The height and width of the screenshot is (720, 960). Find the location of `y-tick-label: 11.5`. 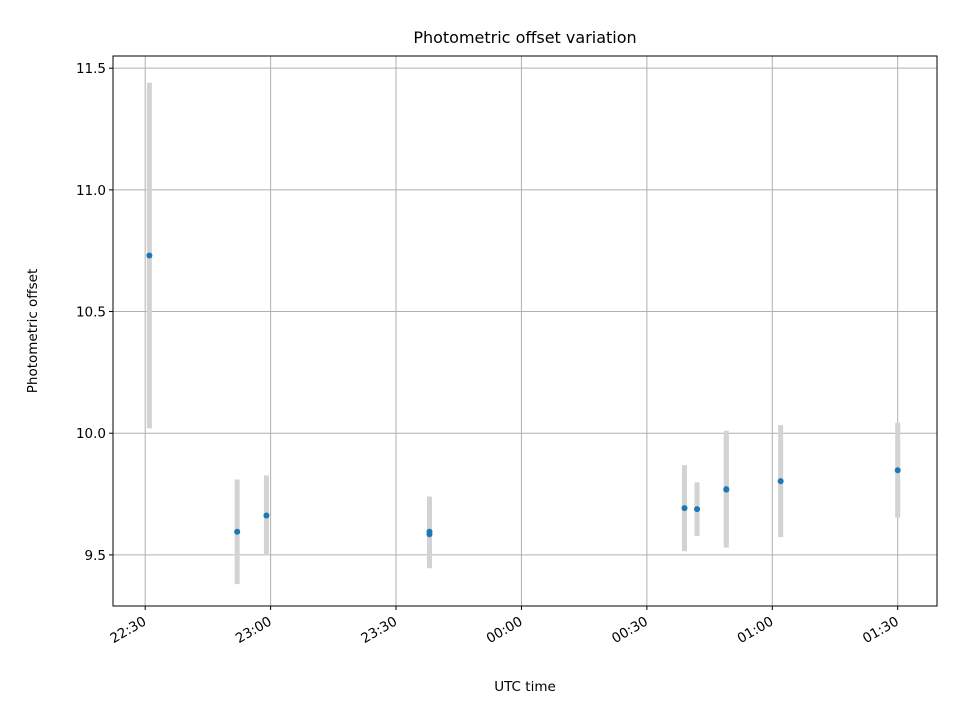

y-tick-label: 11.5 is located at coordinates (91, 69).